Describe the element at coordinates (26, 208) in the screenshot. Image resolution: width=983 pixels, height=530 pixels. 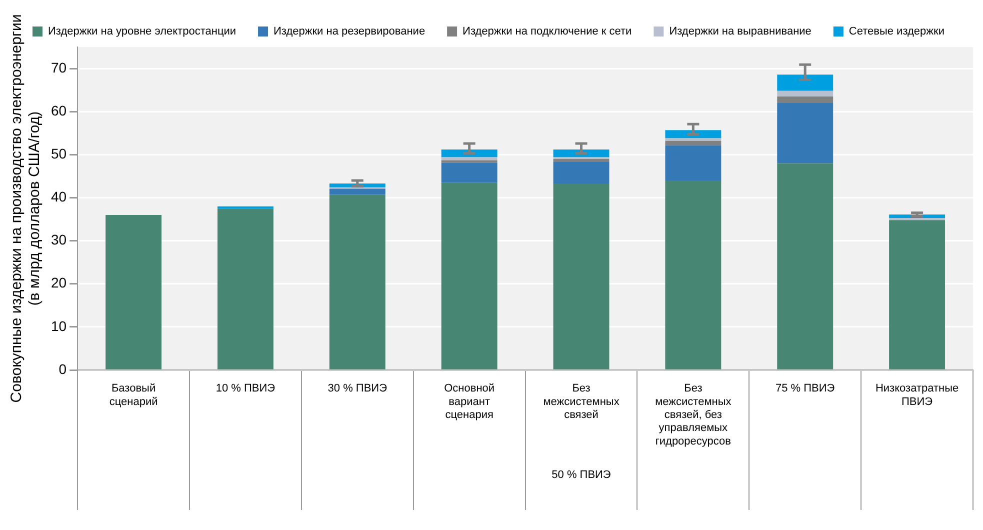
I see `y-axis-title: Совокупные издержки на производство электроэнергии (в млрд долларов США/год)` at that location.